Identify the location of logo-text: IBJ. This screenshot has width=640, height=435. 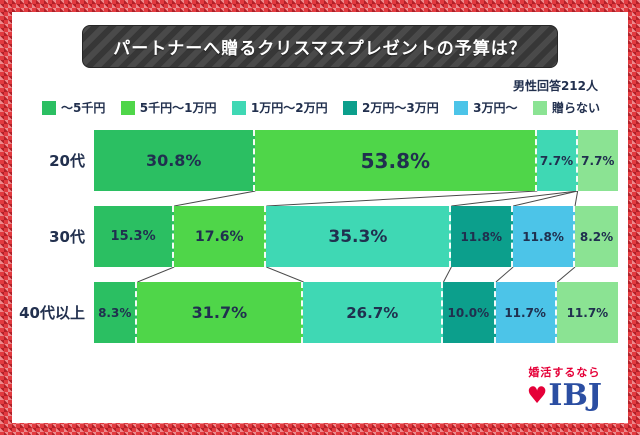
(575, 395).